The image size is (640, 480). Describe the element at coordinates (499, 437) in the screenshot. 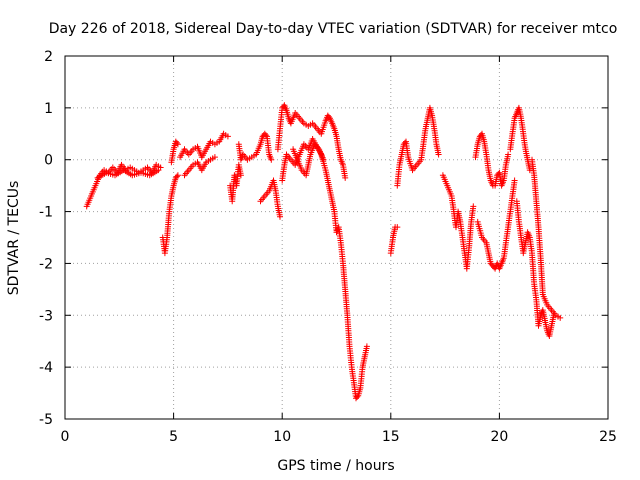

I see `x-tick-label: 20` at that location.